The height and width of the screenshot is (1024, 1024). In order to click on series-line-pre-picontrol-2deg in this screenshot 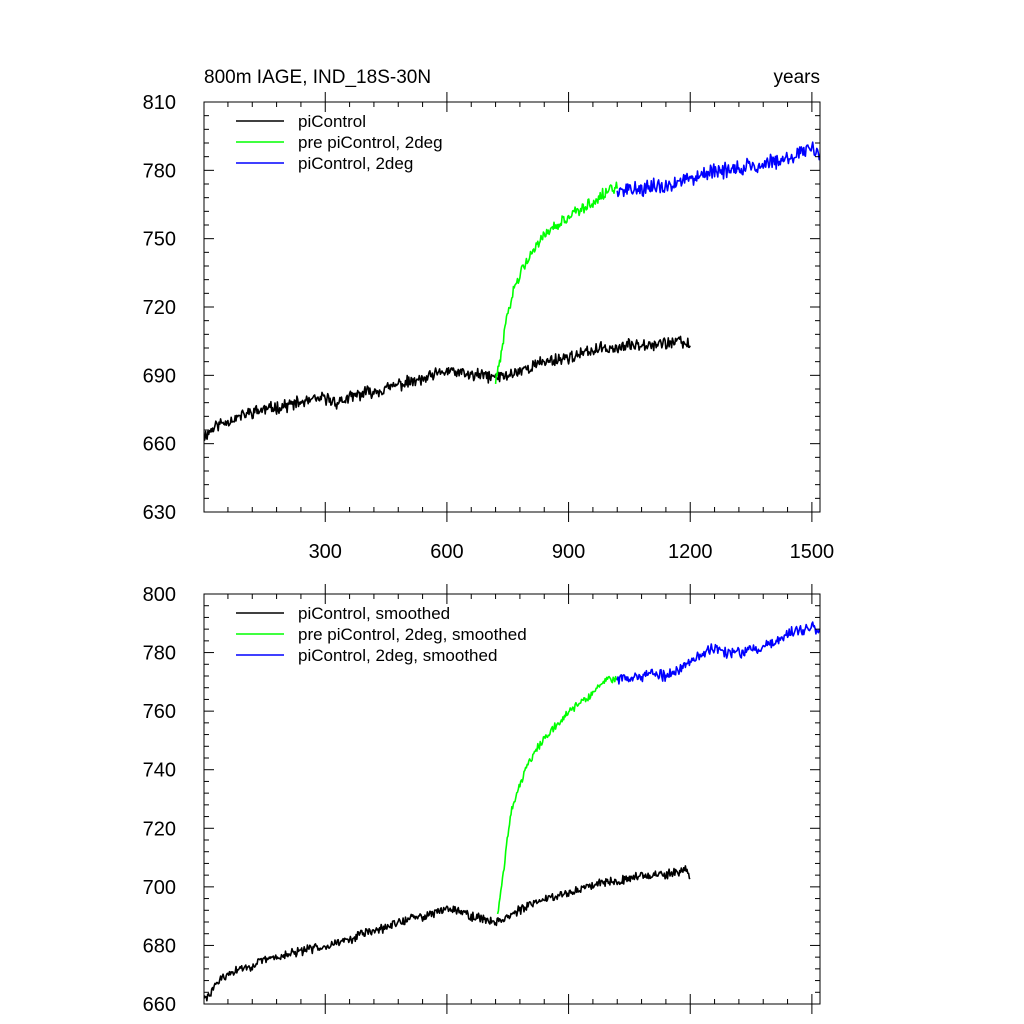, I will do `click(556, 282)`.